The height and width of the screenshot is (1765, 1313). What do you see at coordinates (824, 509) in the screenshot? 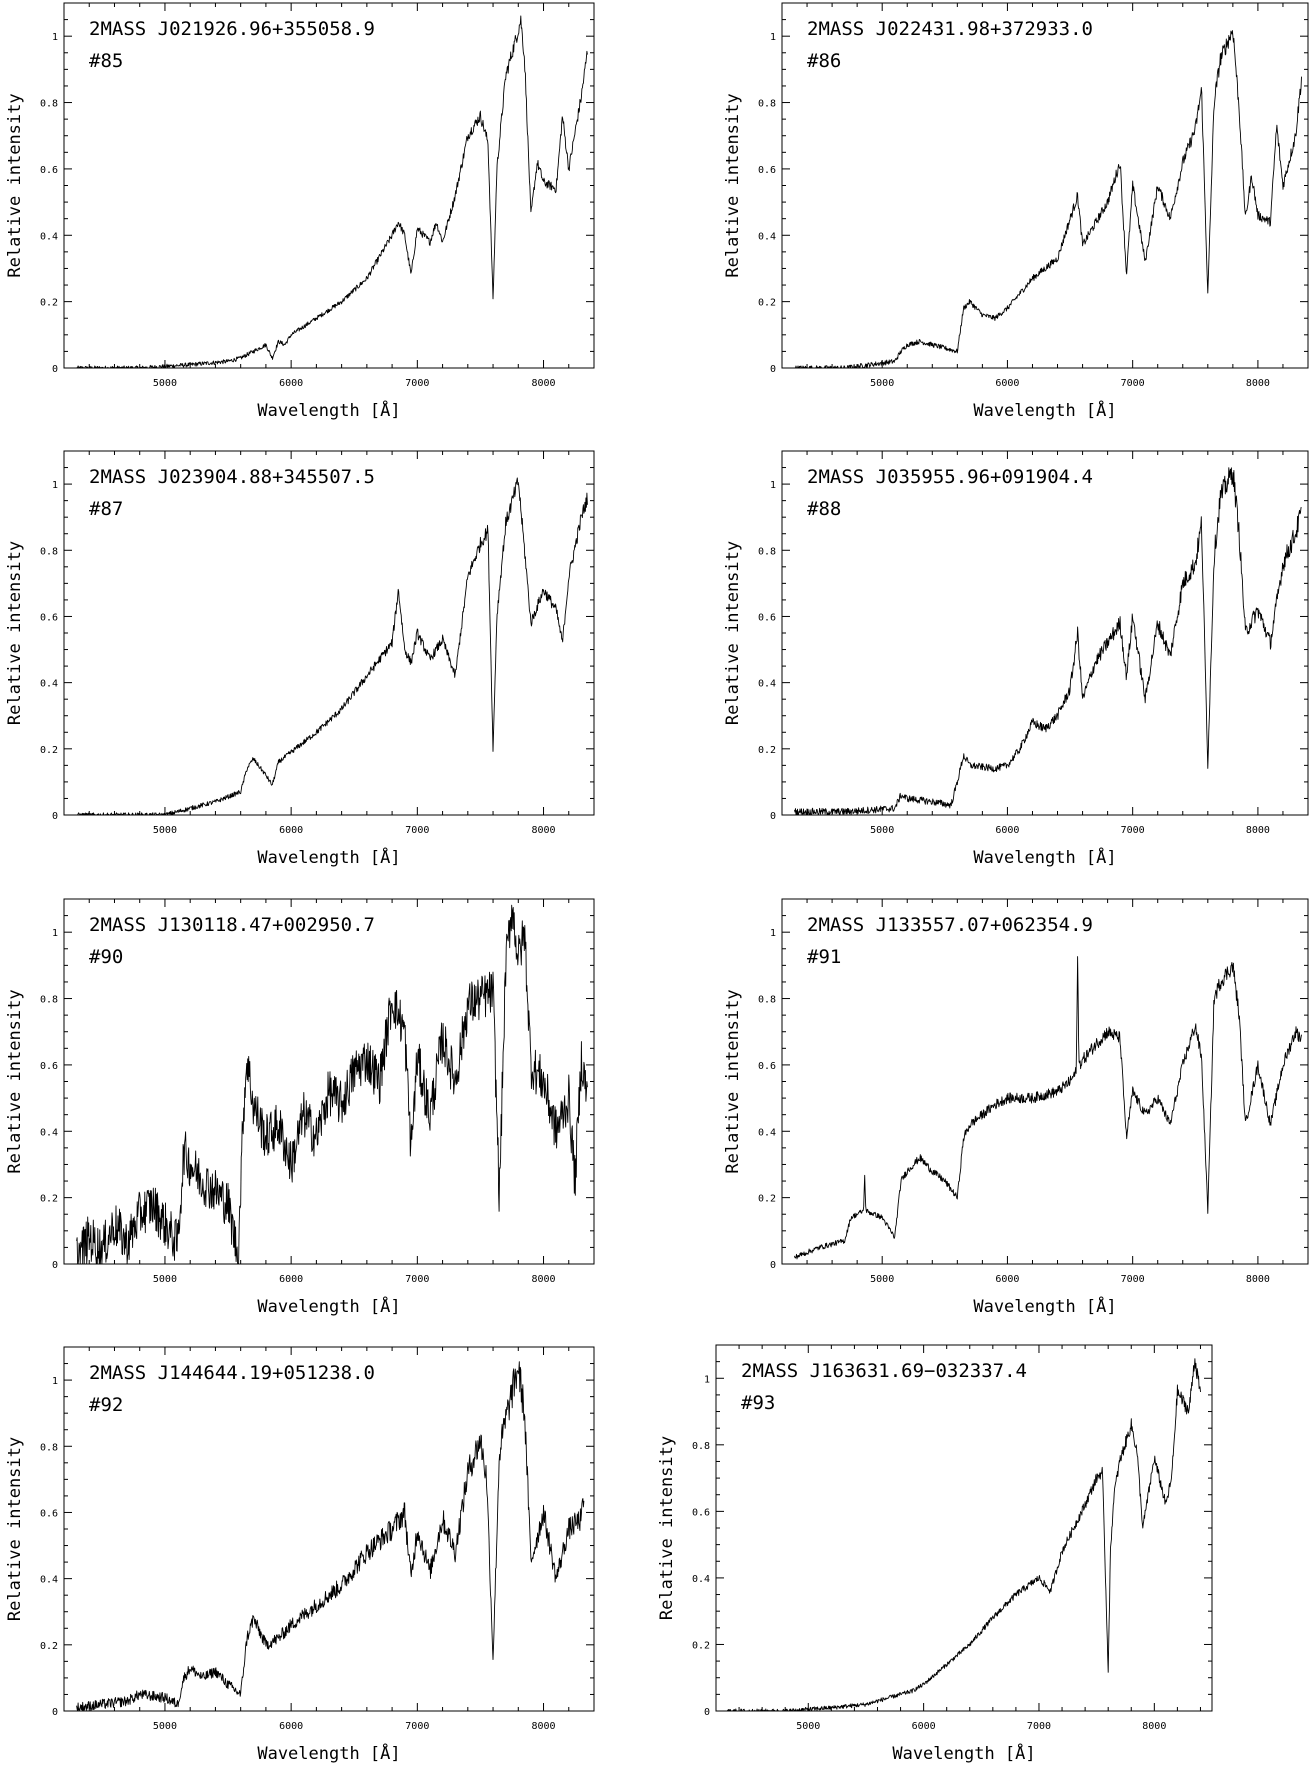
I see `star-id: #88` at bounding box center [824, 509].